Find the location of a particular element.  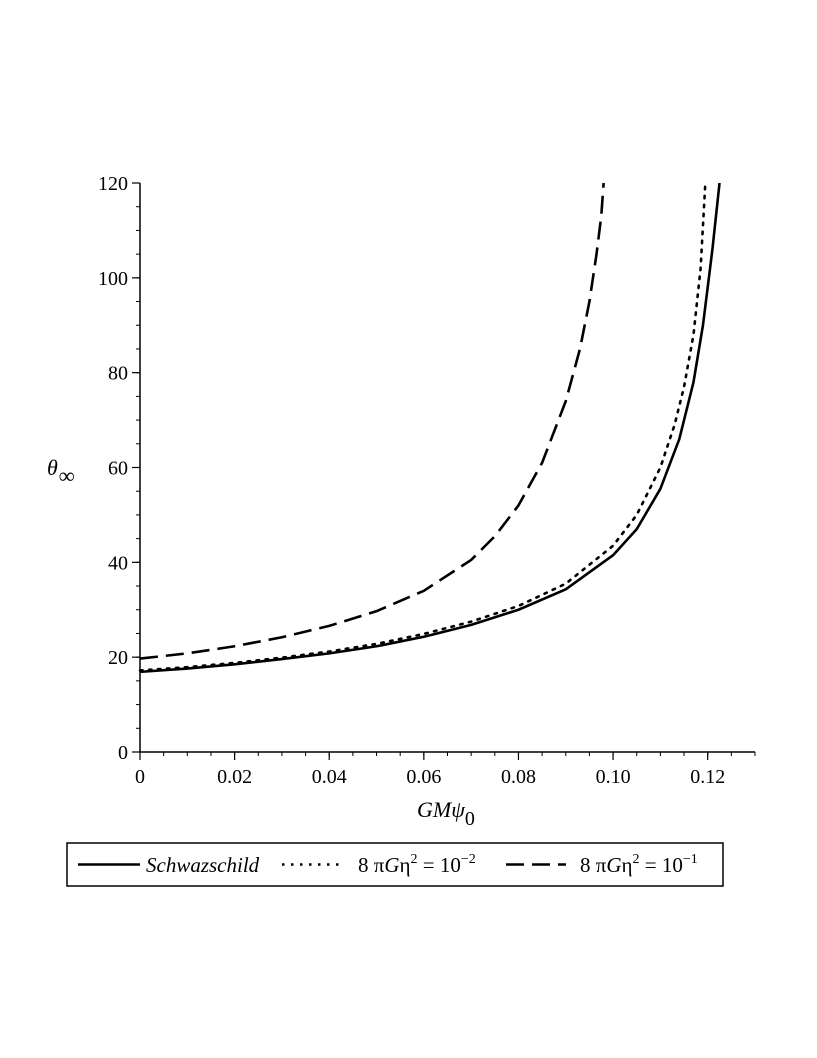

x-axis: 0 0.02 0.04 0.06 0.08 0.10 0.12 is located at coordinates (445, 769).